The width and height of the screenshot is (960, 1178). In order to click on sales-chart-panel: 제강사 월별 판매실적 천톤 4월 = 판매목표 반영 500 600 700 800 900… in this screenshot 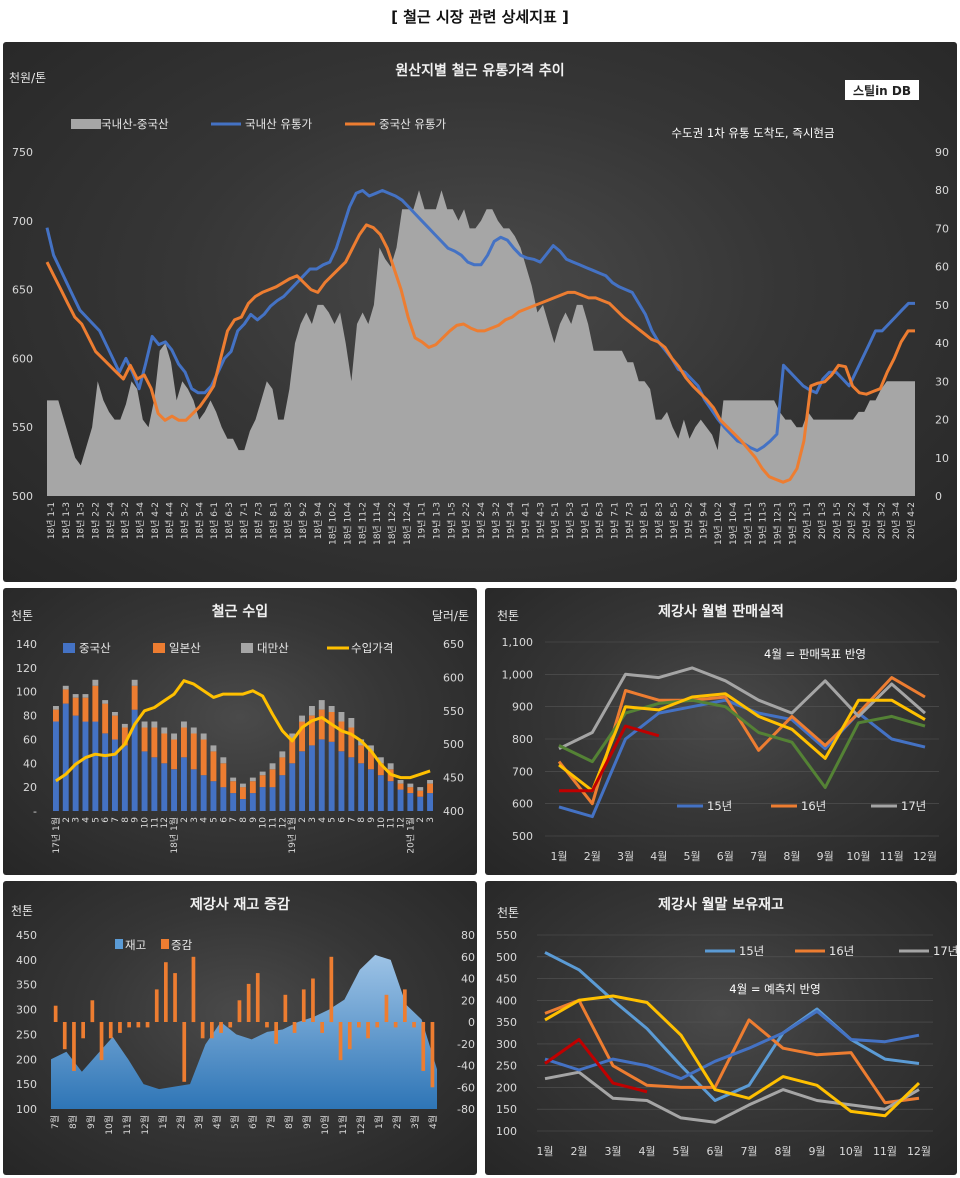, I will do `click(721, 731)`.